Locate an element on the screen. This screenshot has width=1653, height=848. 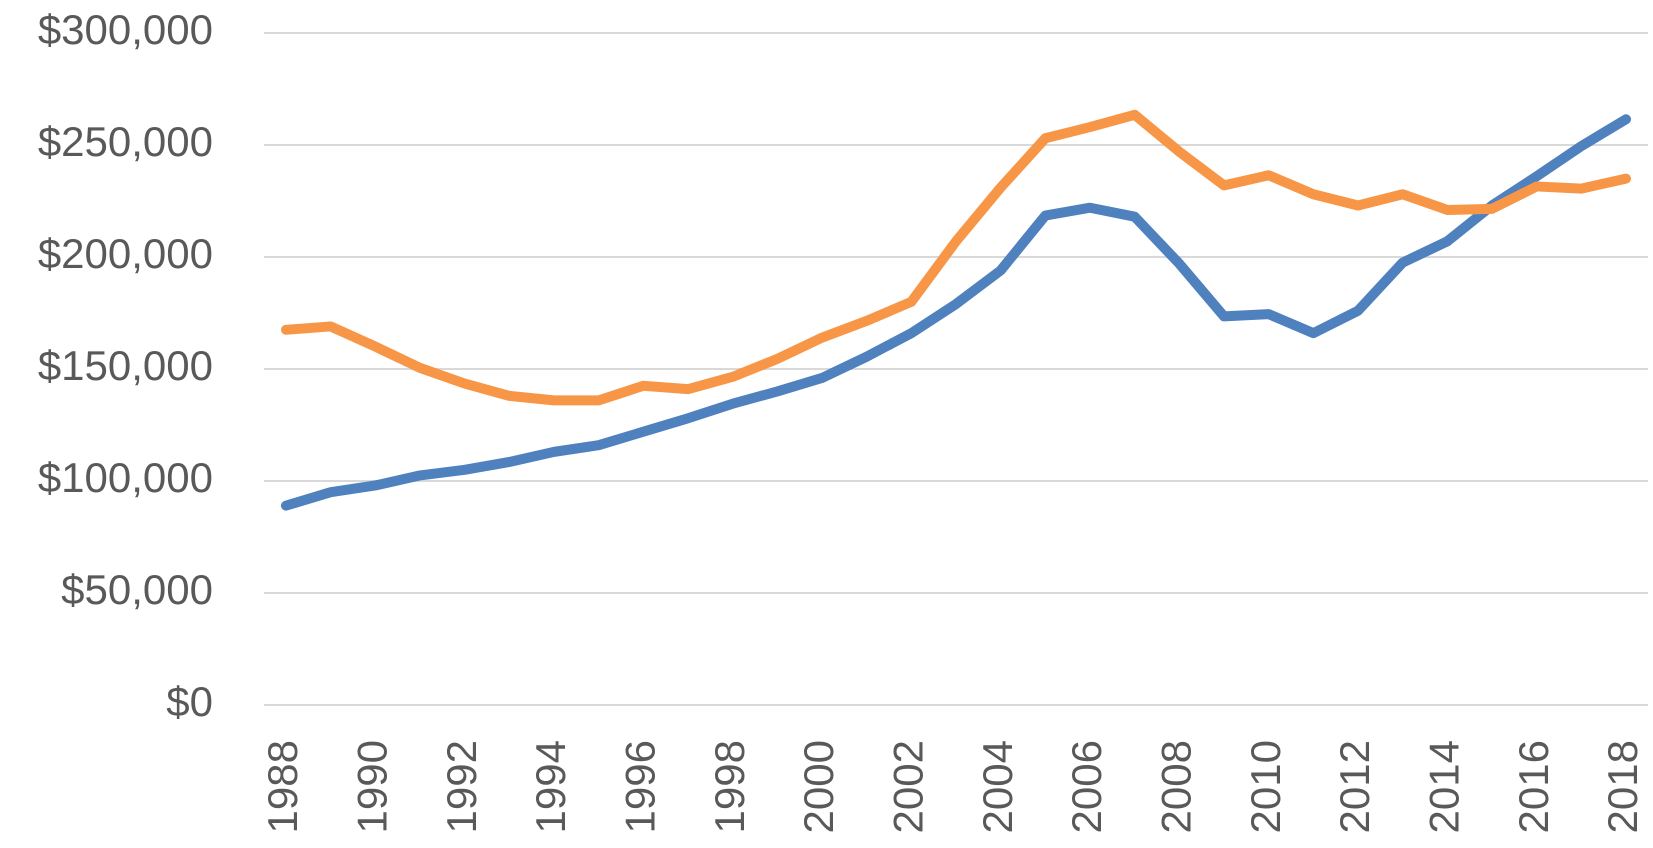
y-tick-label: $0 is located at coordinates (189, 701).